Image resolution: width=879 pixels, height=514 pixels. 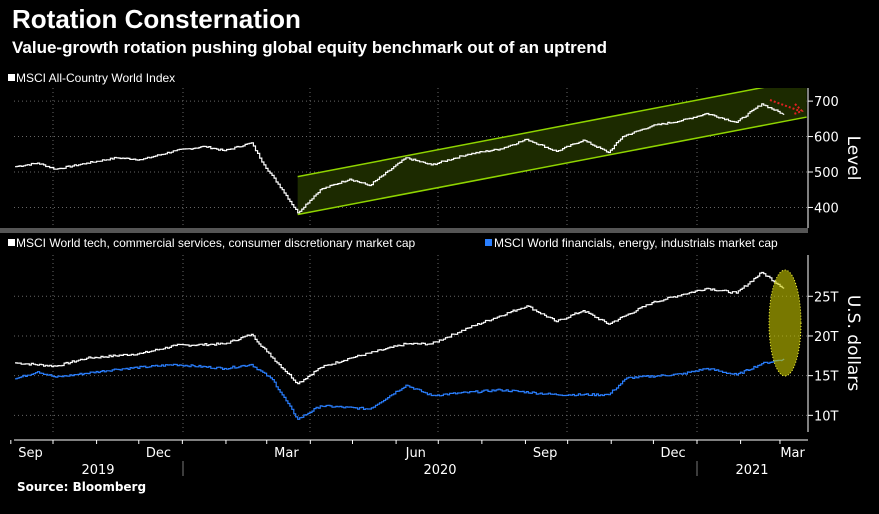 What do you see at coordinates (97, 470) in the screenshot?
I see `x-year-label: 2019` at bounding box center [97, 470].